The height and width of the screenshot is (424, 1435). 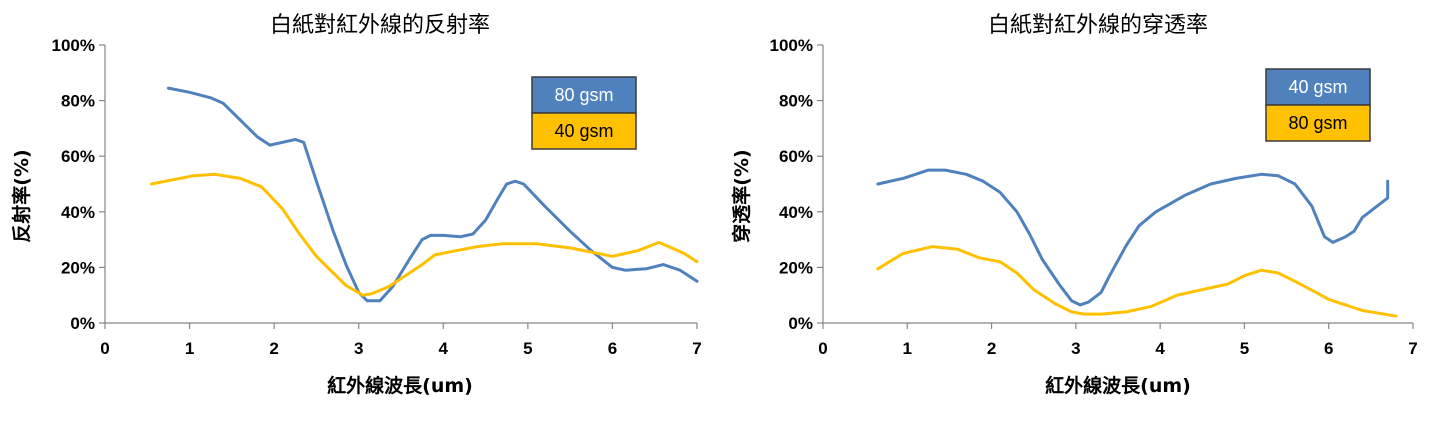 What do you see at coordinates (1137, 281) in the screenshot?
I see `series-line-80-gsm` at bounding box center [1137, 281].